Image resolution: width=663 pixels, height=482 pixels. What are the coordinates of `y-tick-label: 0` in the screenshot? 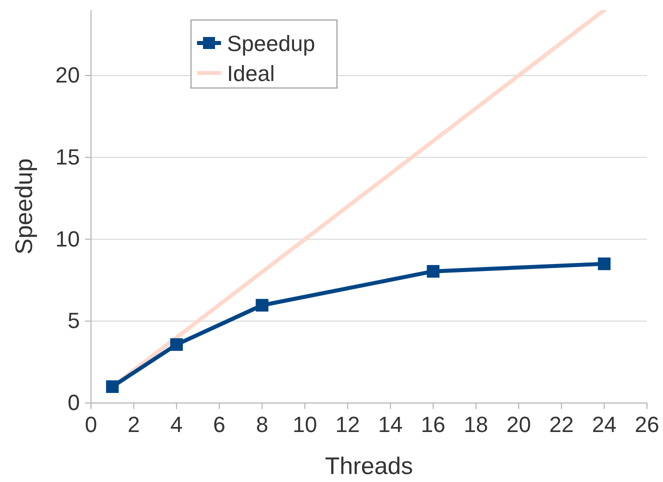 It's located at (74, 403).